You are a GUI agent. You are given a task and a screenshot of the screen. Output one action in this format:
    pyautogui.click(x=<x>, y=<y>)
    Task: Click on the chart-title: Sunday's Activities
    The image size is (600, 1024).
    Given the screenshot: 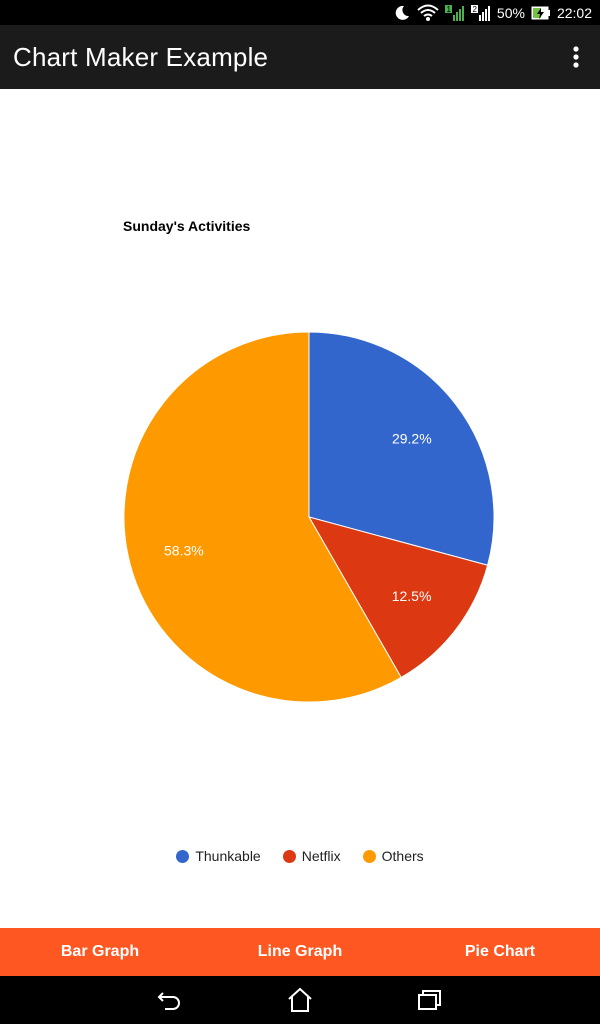 What is the action you would take?
    pyautogui.click(x=187, y=226)
    